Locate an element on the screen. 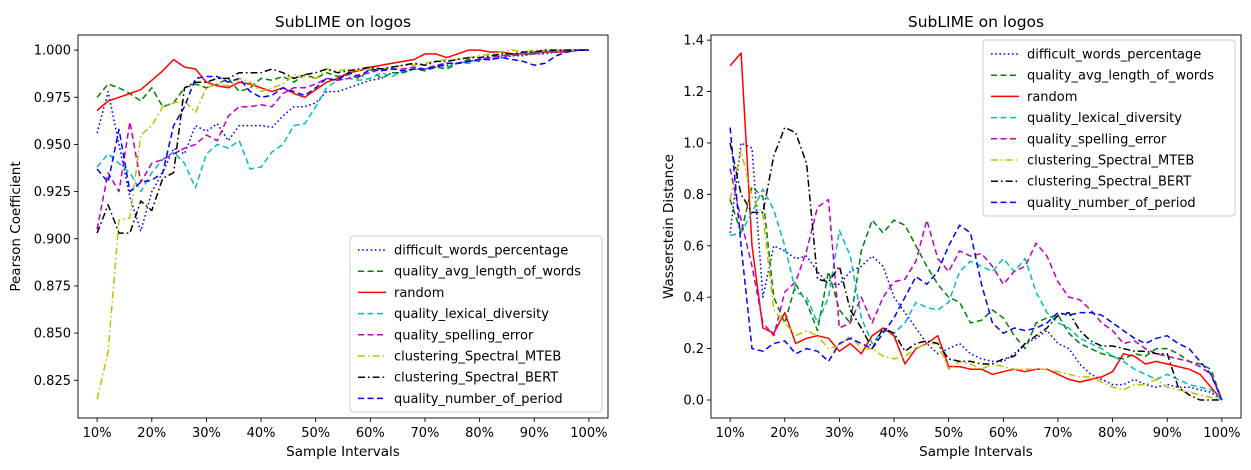 Image resolution: width=1251 pixels, height=470 pixels. y-tick-label: 1.0 is located at coordinates (693, 143).